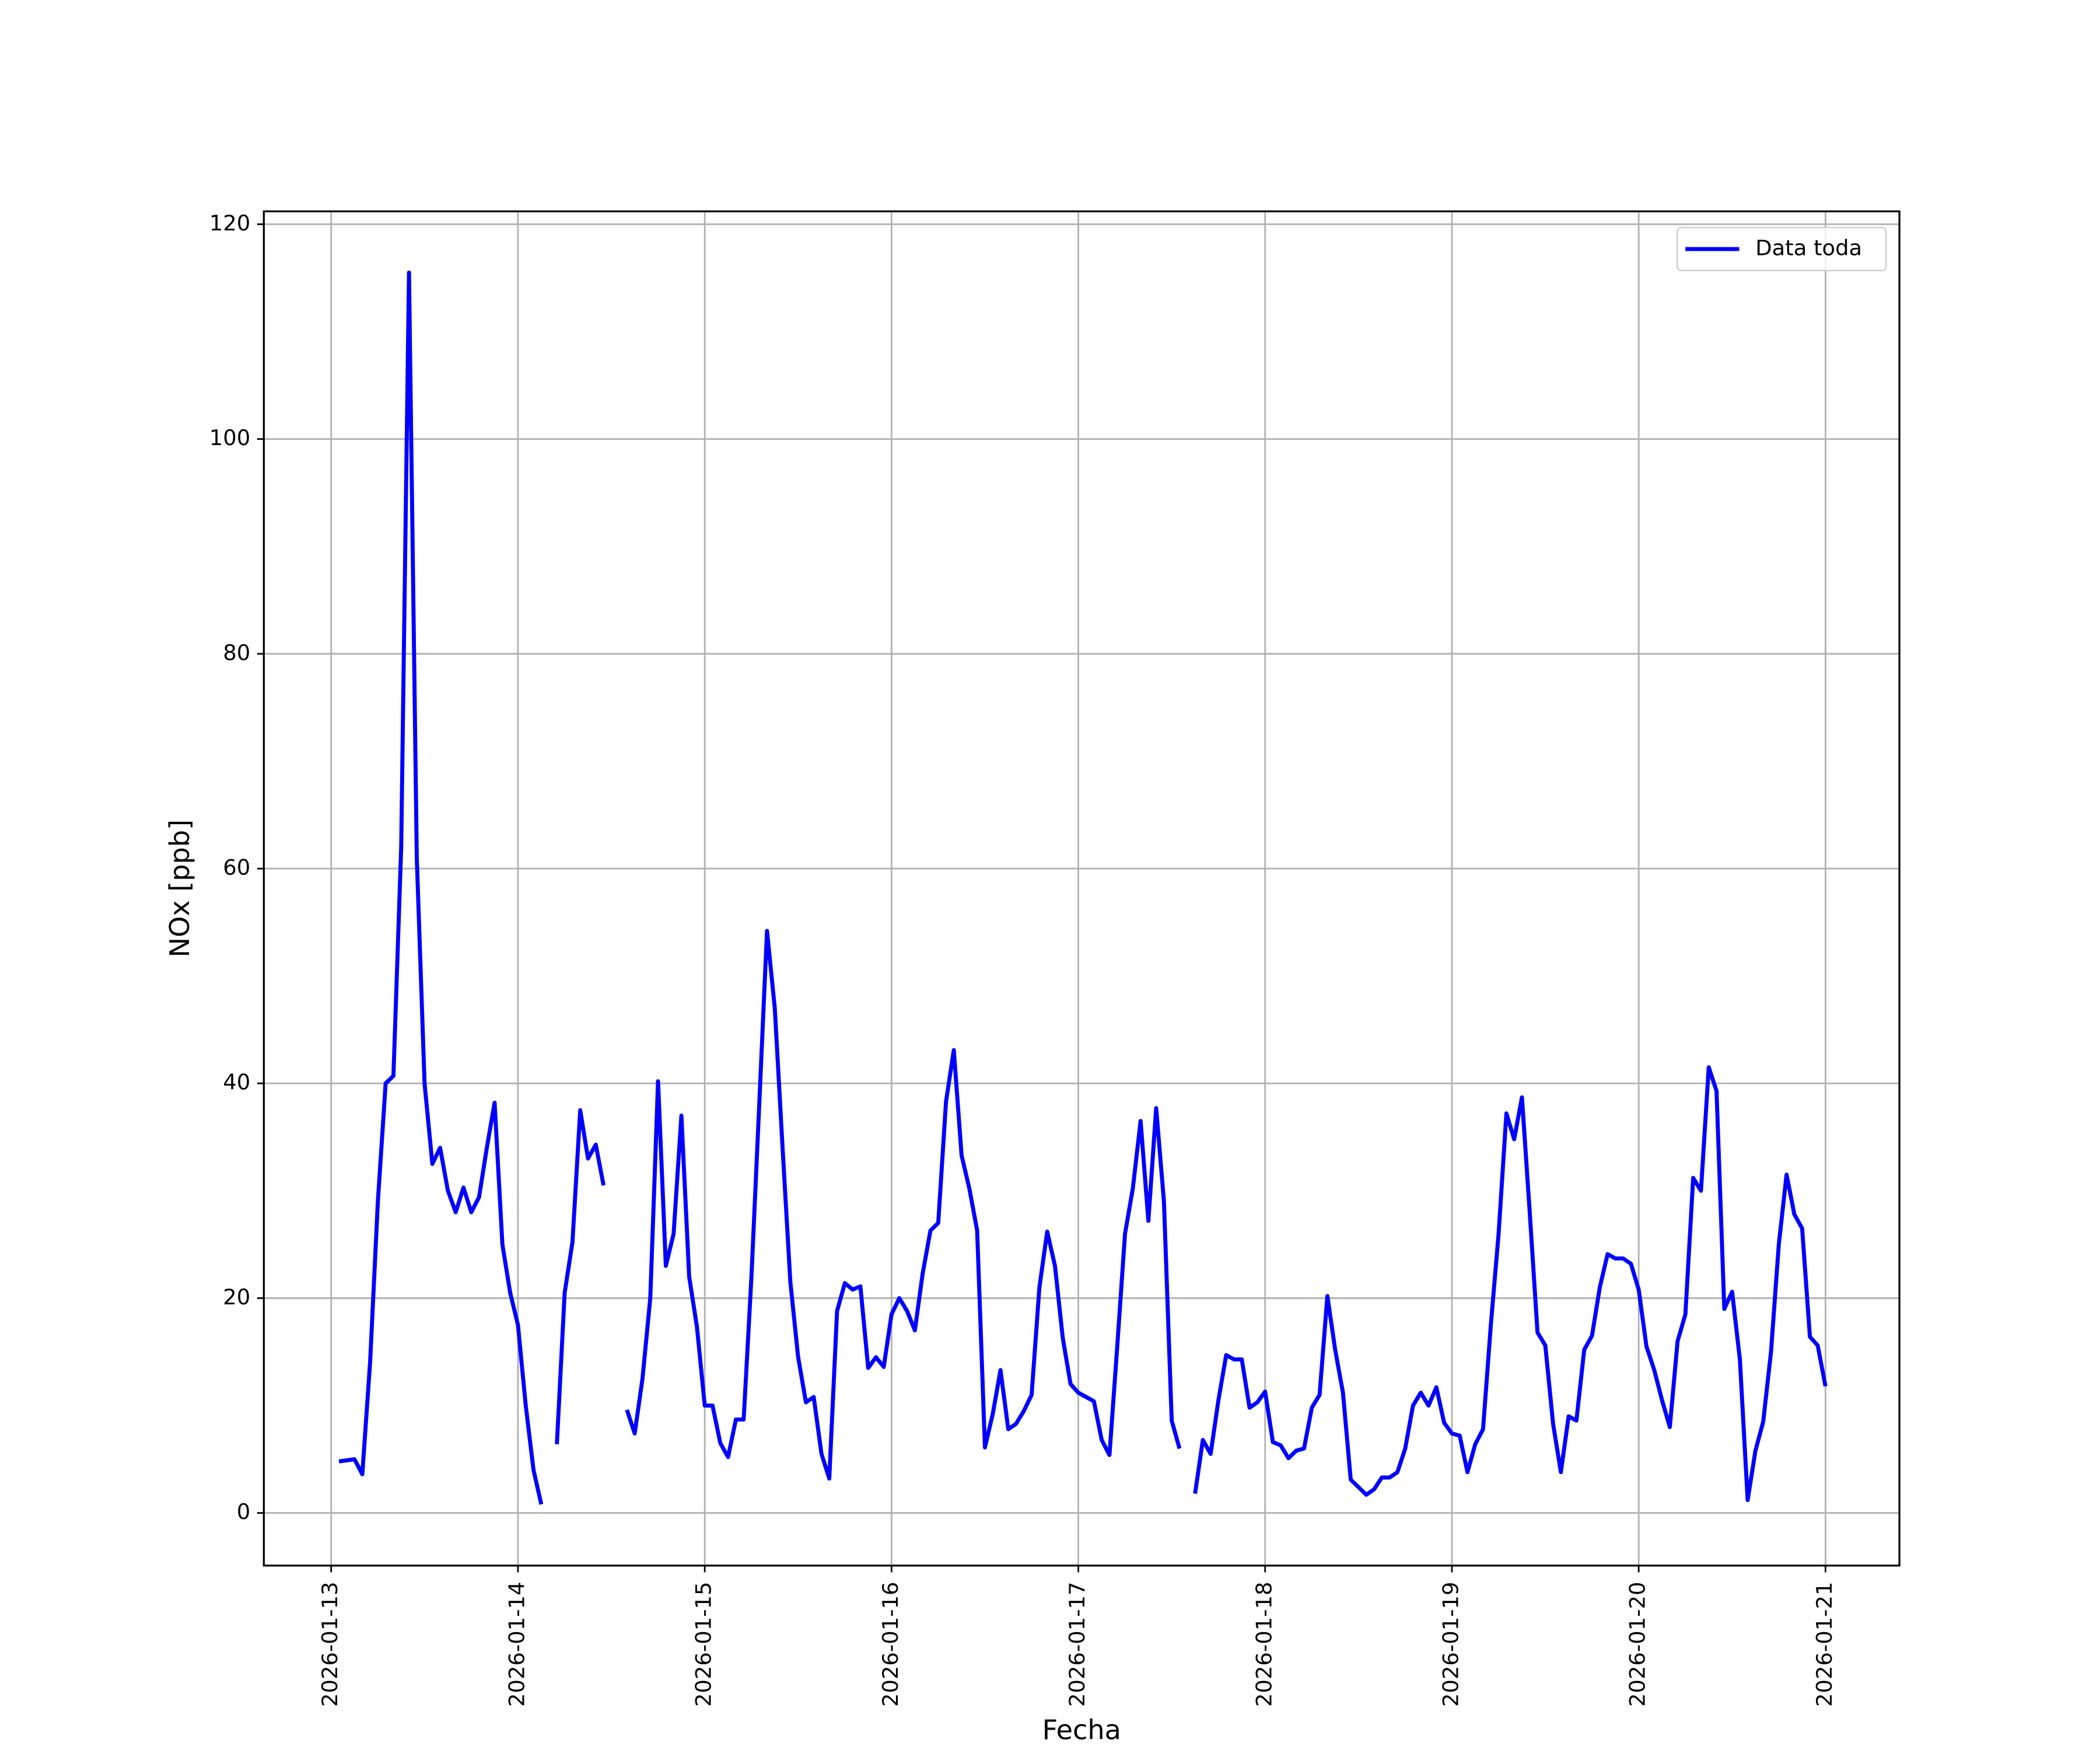 Image resolution: width=2100 pixels, height=1750 pixels. Describe the element at coordinates (1637, 1644) in the screenshot. I see `x-tick-label: 2026-01-20` at that location.